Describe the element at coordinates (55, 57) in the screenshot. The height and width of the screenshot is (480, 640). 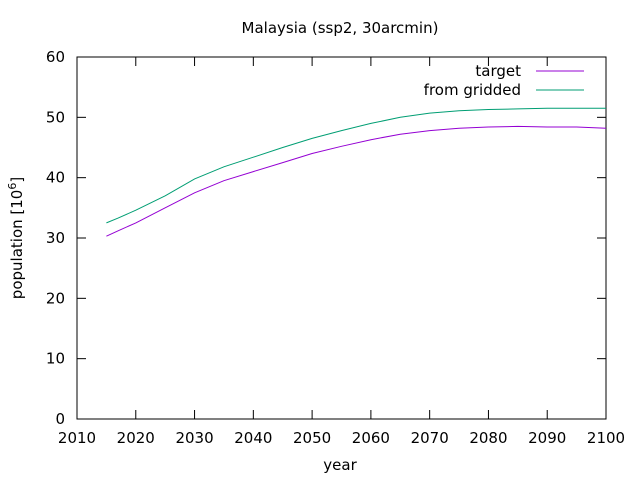
I see `y-tick-label: 60` at that location.